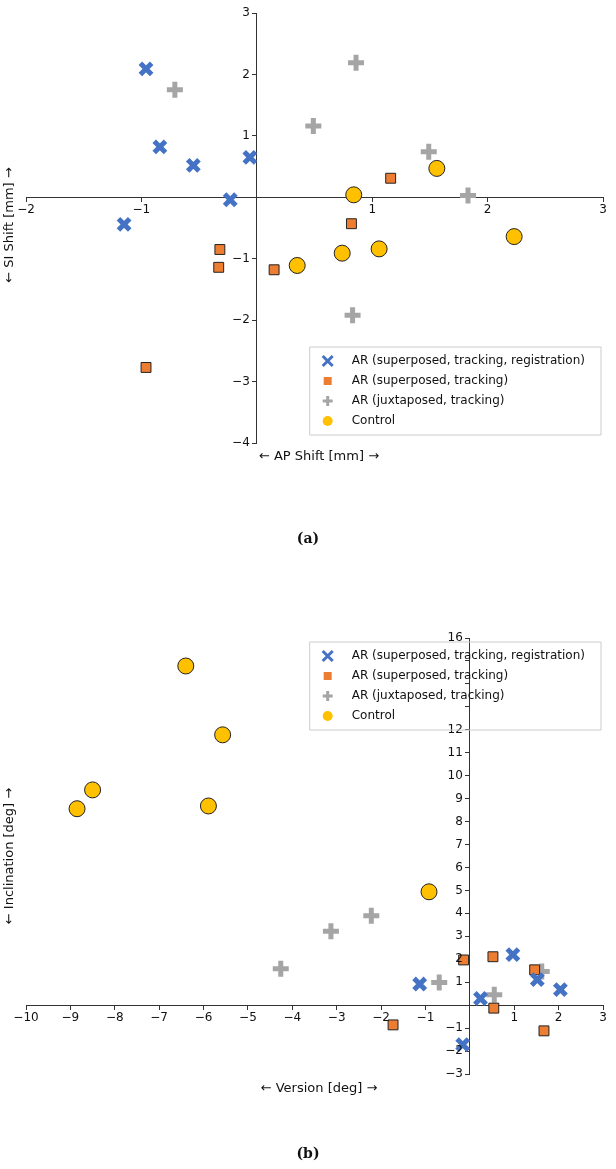  I want to click on y-axis-title: ← Inclination [deg] →, so click(8, 856).